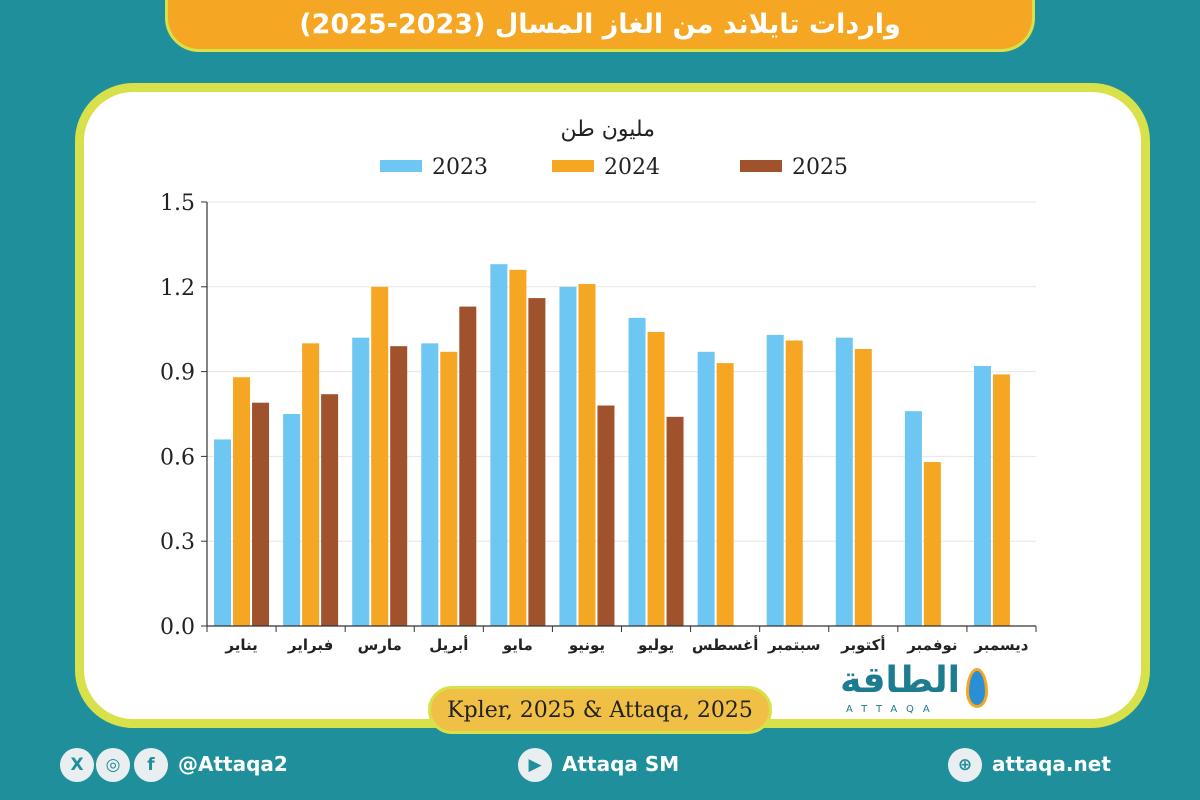  Describe the element at coordinates (931, 645) in the screenshot. I see `x-tick-label: نوفمبر` at that location.